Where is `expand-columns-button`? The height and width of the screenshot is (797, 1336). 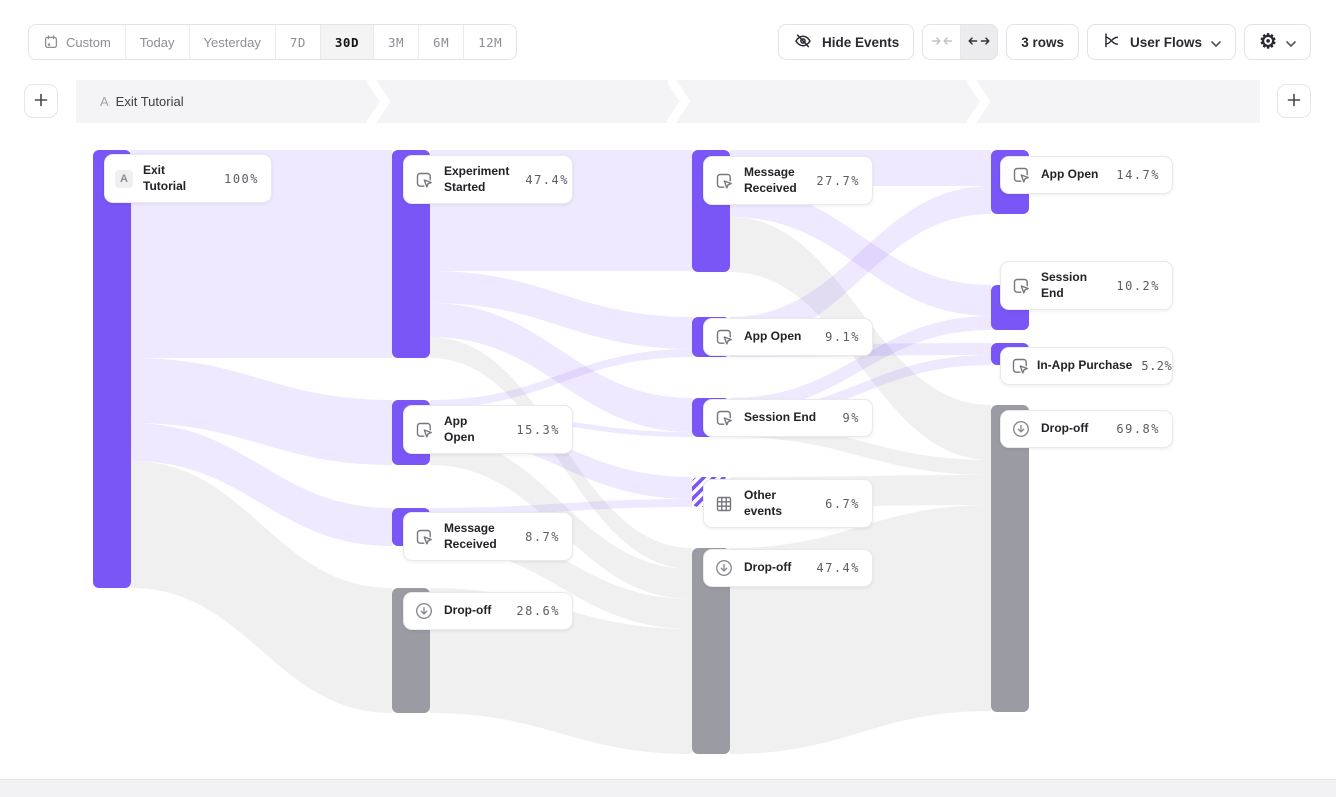 expand-columns-button is located at coordinates (979, 42).